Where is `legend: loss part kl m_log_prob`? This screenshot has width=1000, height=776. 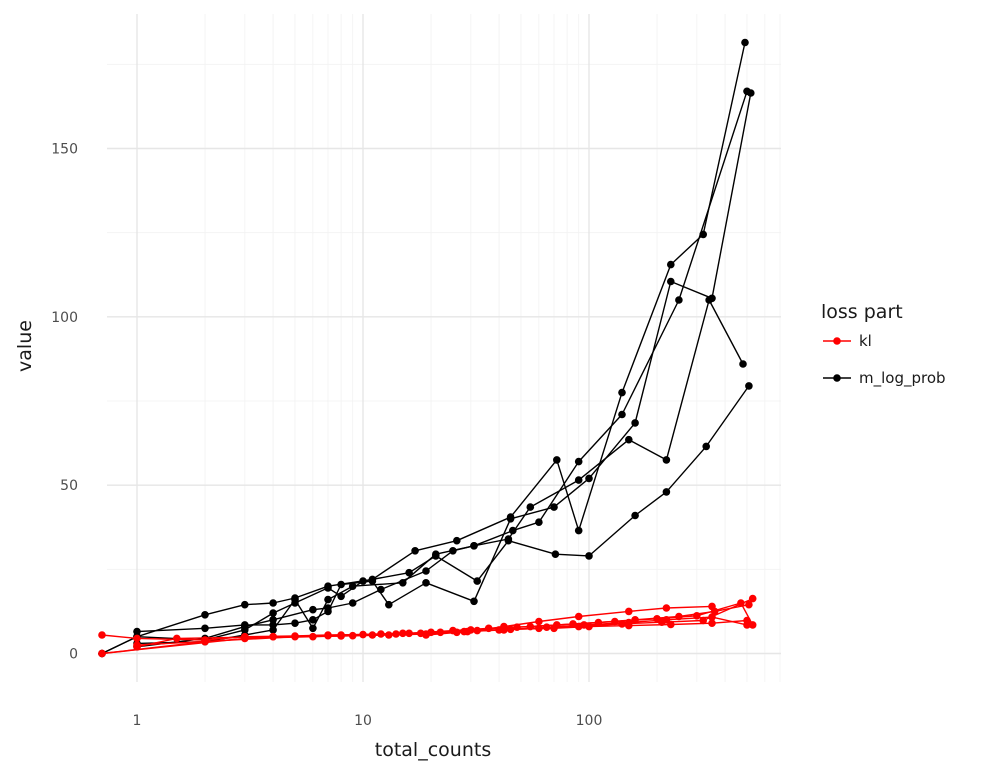
legend: loss part kl m_log_prob is located at coordinates (883, 344).